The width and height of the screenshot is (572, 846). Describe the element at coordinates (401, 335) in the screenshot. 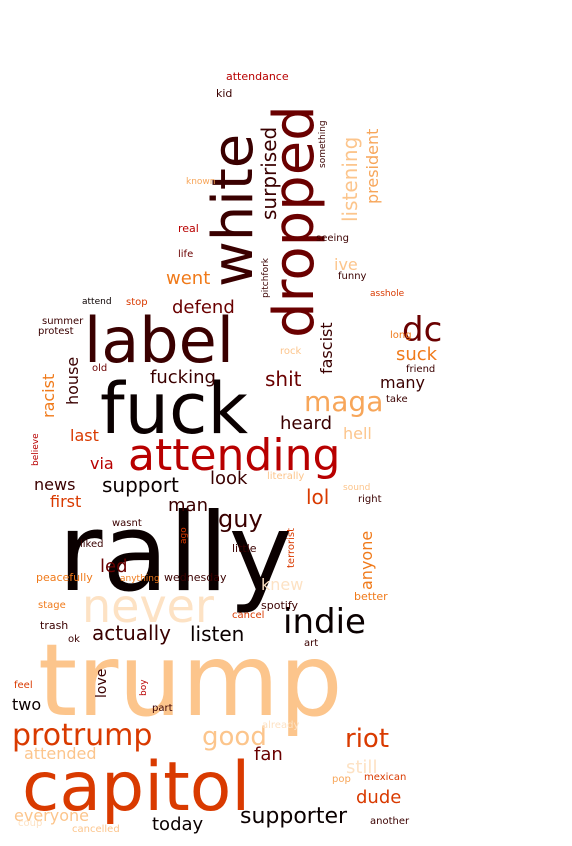

I see `word-long: long` at that location.